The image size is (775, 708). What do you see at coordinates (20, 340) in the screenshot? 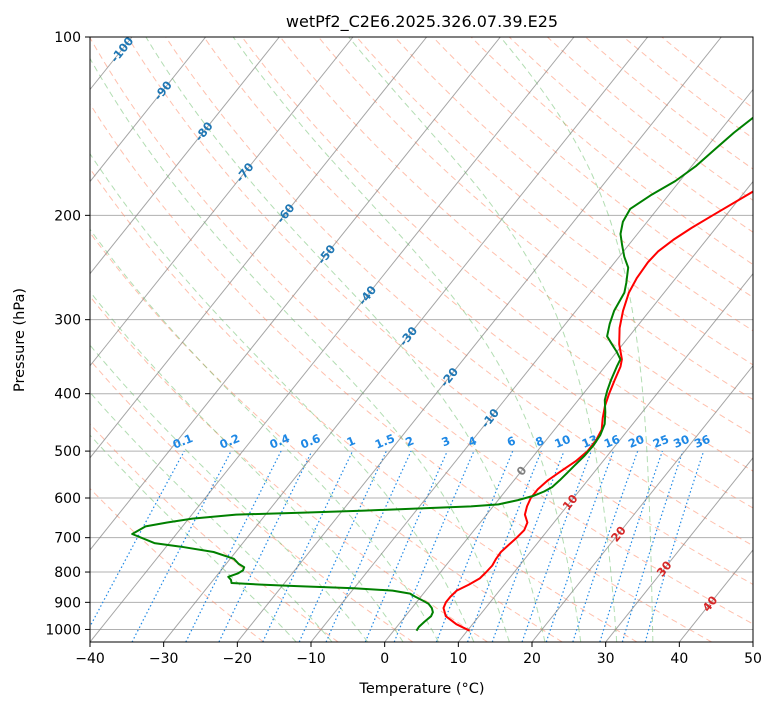
I see `y-axis-label: Pressure (hPa)` at bounding box center [20, 340].